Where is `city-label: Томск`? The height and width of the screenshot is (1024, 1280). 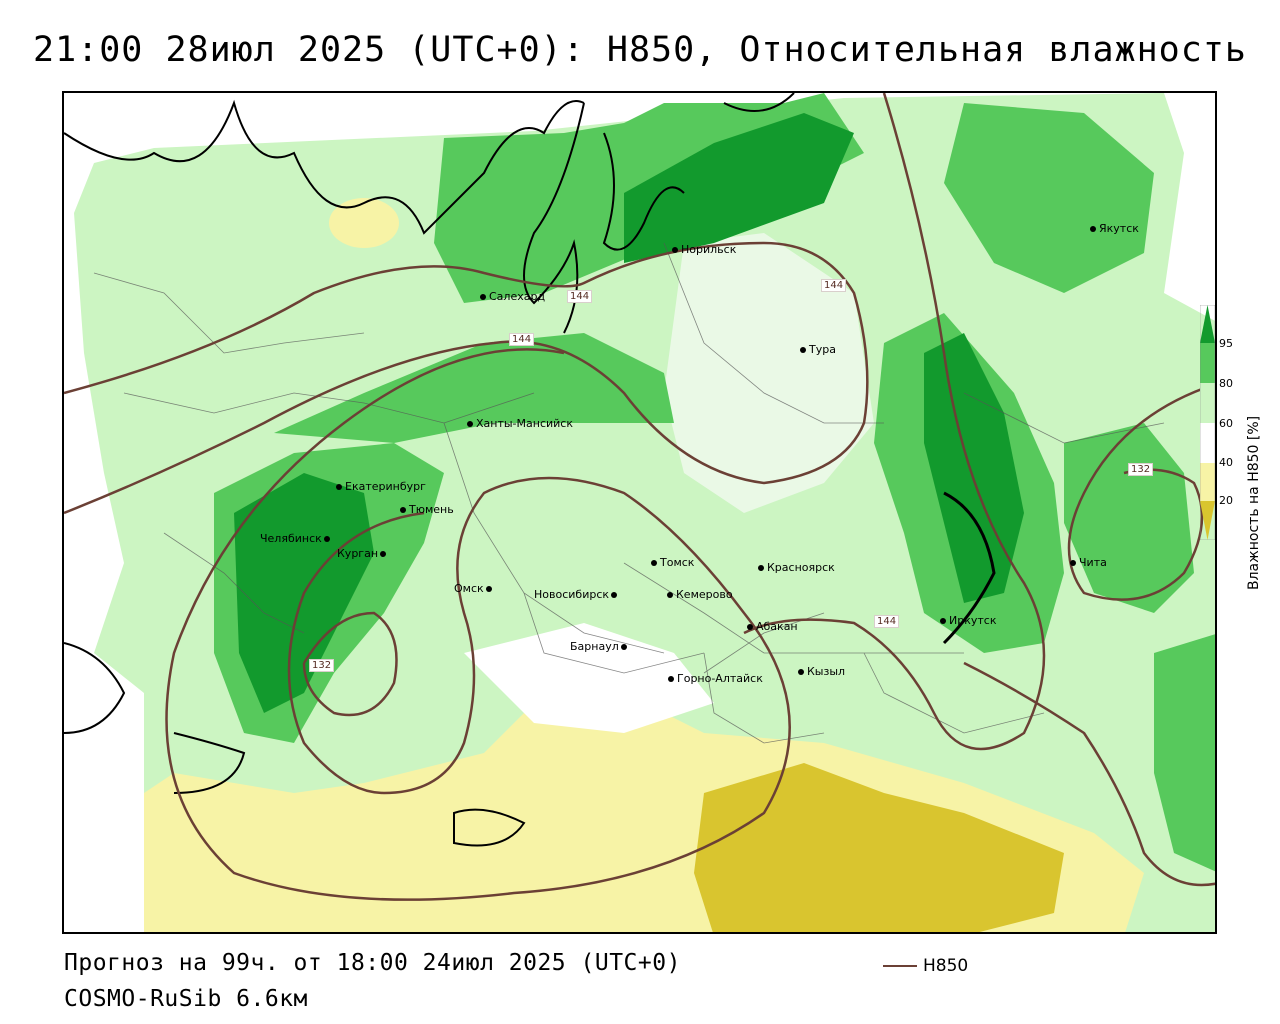 city-label: Томск is located at coordinates (672, 563).